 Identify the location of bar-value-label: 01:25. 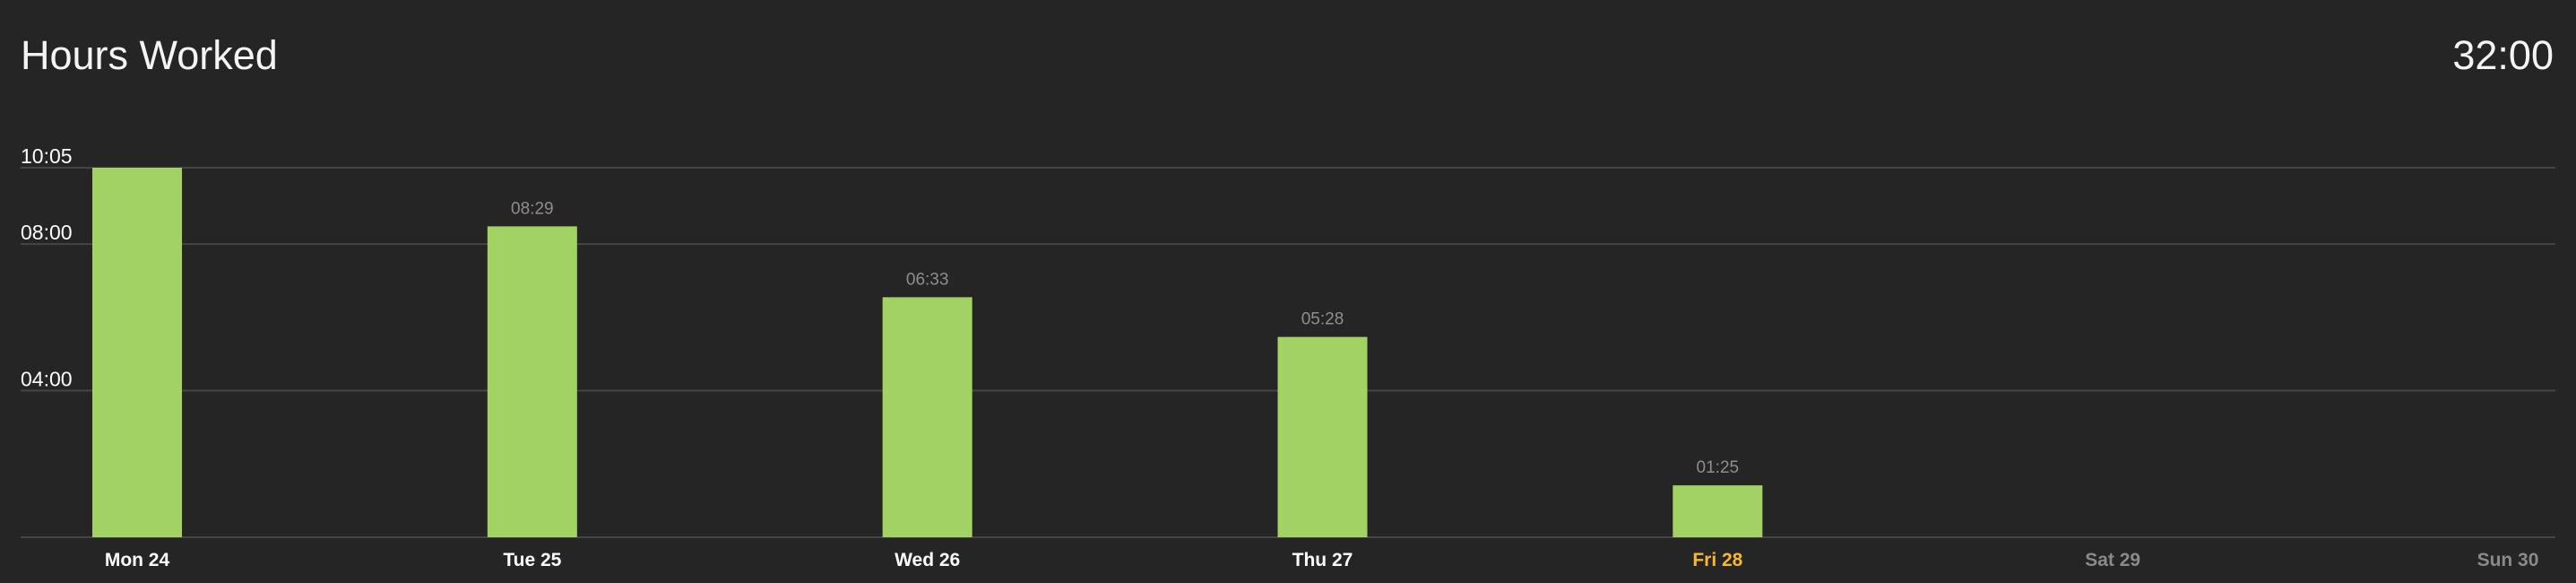
(1718, 467).